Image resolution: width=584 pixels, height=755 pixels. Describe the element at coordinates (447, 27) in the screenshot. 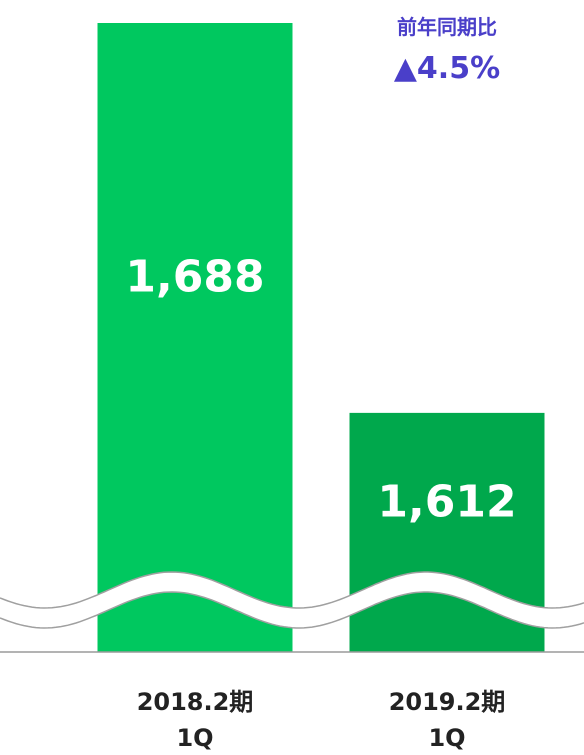

I see `yoy-title: 前年同期比` at that location.